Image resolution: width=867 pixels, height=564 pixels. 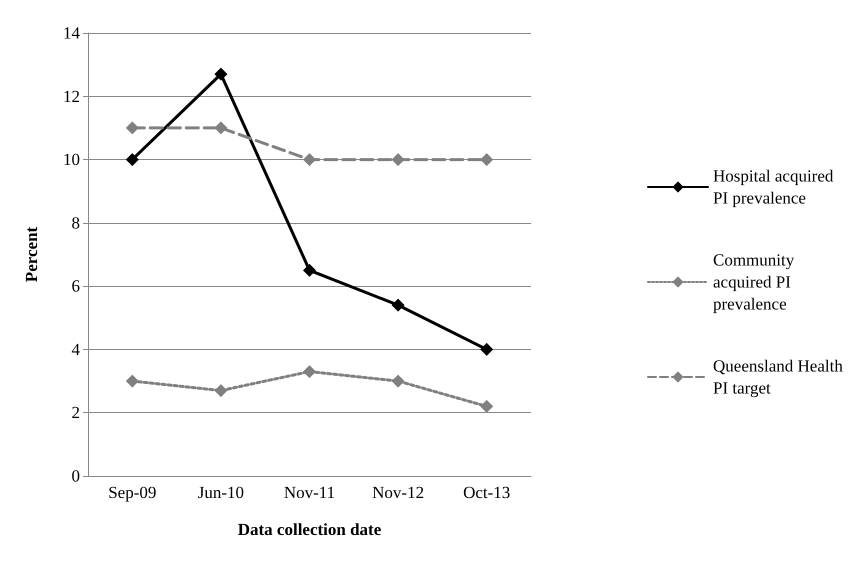 I want to click on y-tick-label: 14, so click(x=71, y=33).